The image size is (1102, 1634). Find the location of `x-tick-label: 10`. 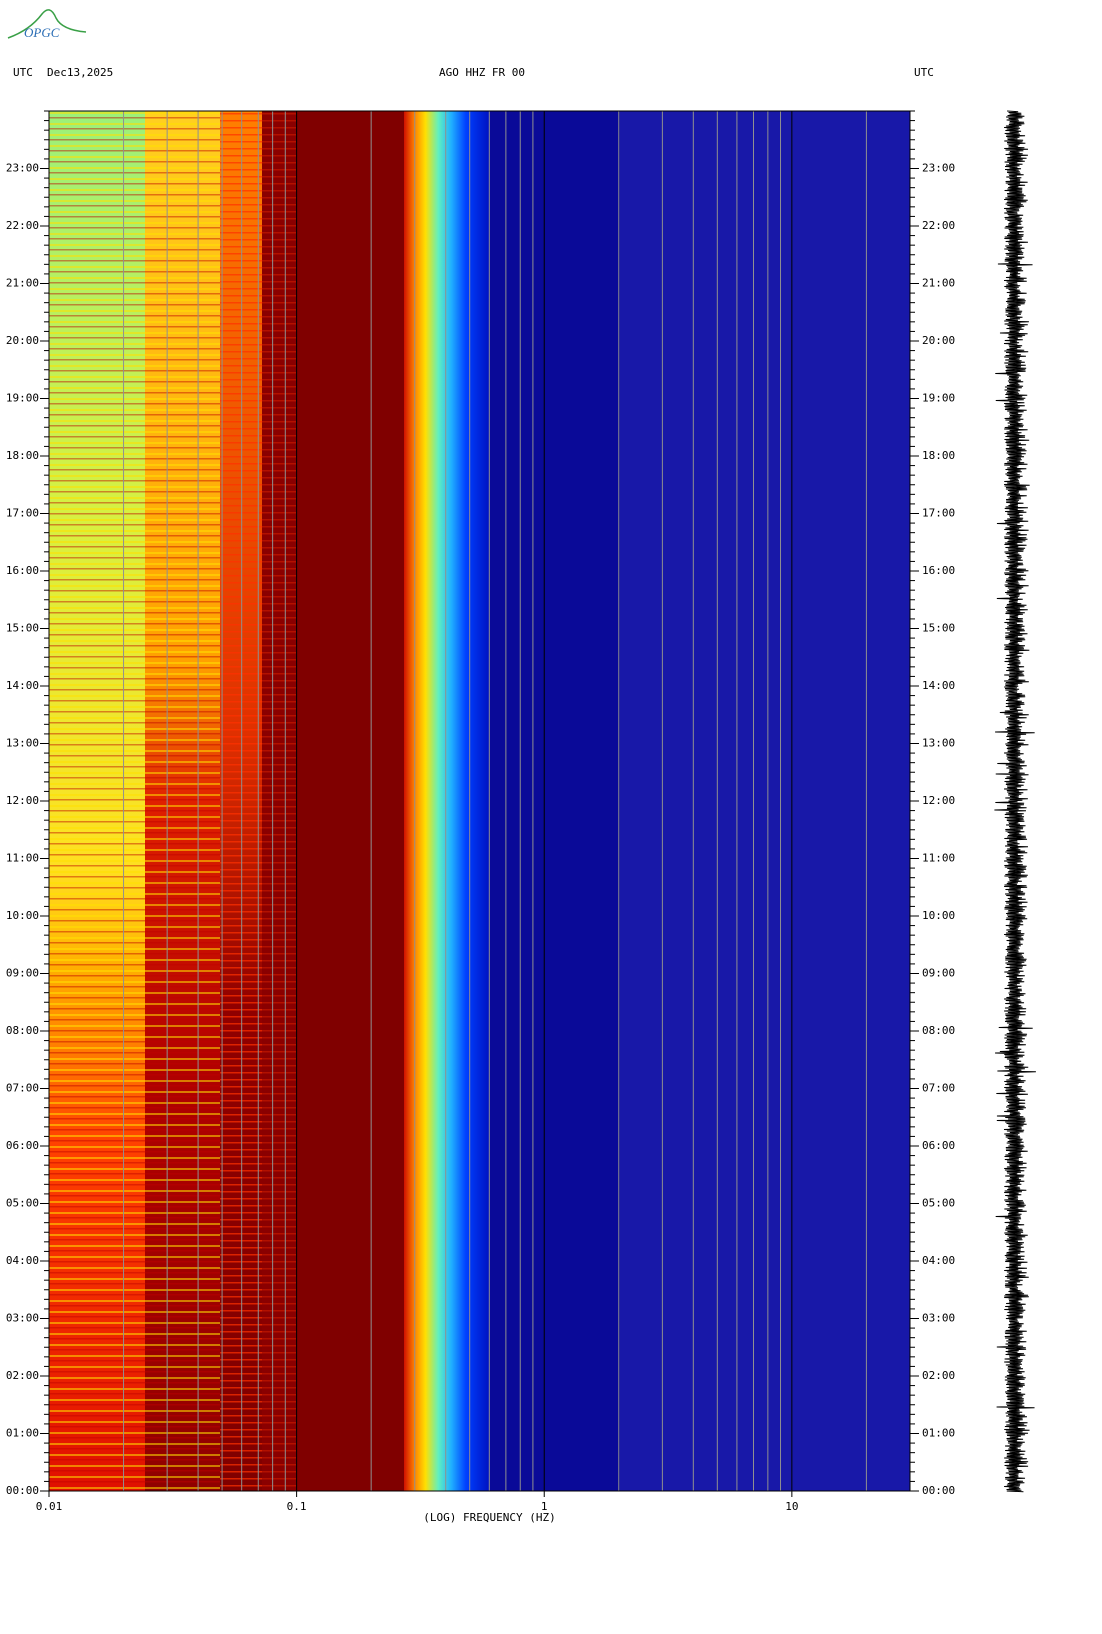

x-tick-label: 10 is located at coordinates (791, 1506).